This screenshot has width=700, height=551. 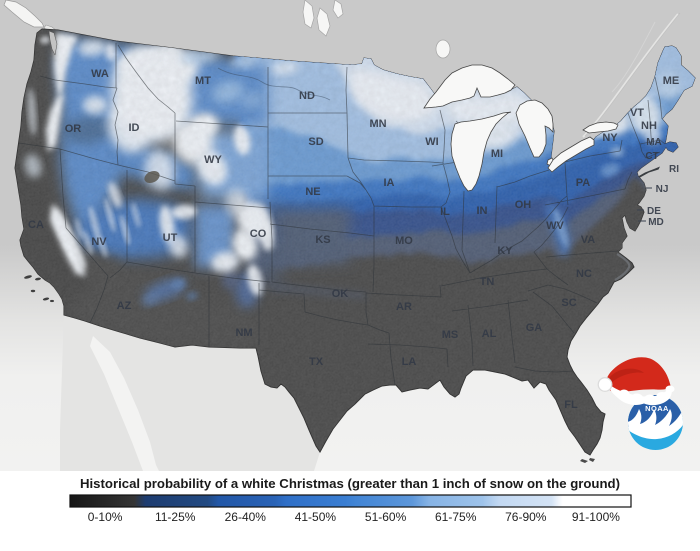 What do you see at coordinates (316, 362) in the screenshot?
I see `svg-text: TX` at bounding box center [316, 362].